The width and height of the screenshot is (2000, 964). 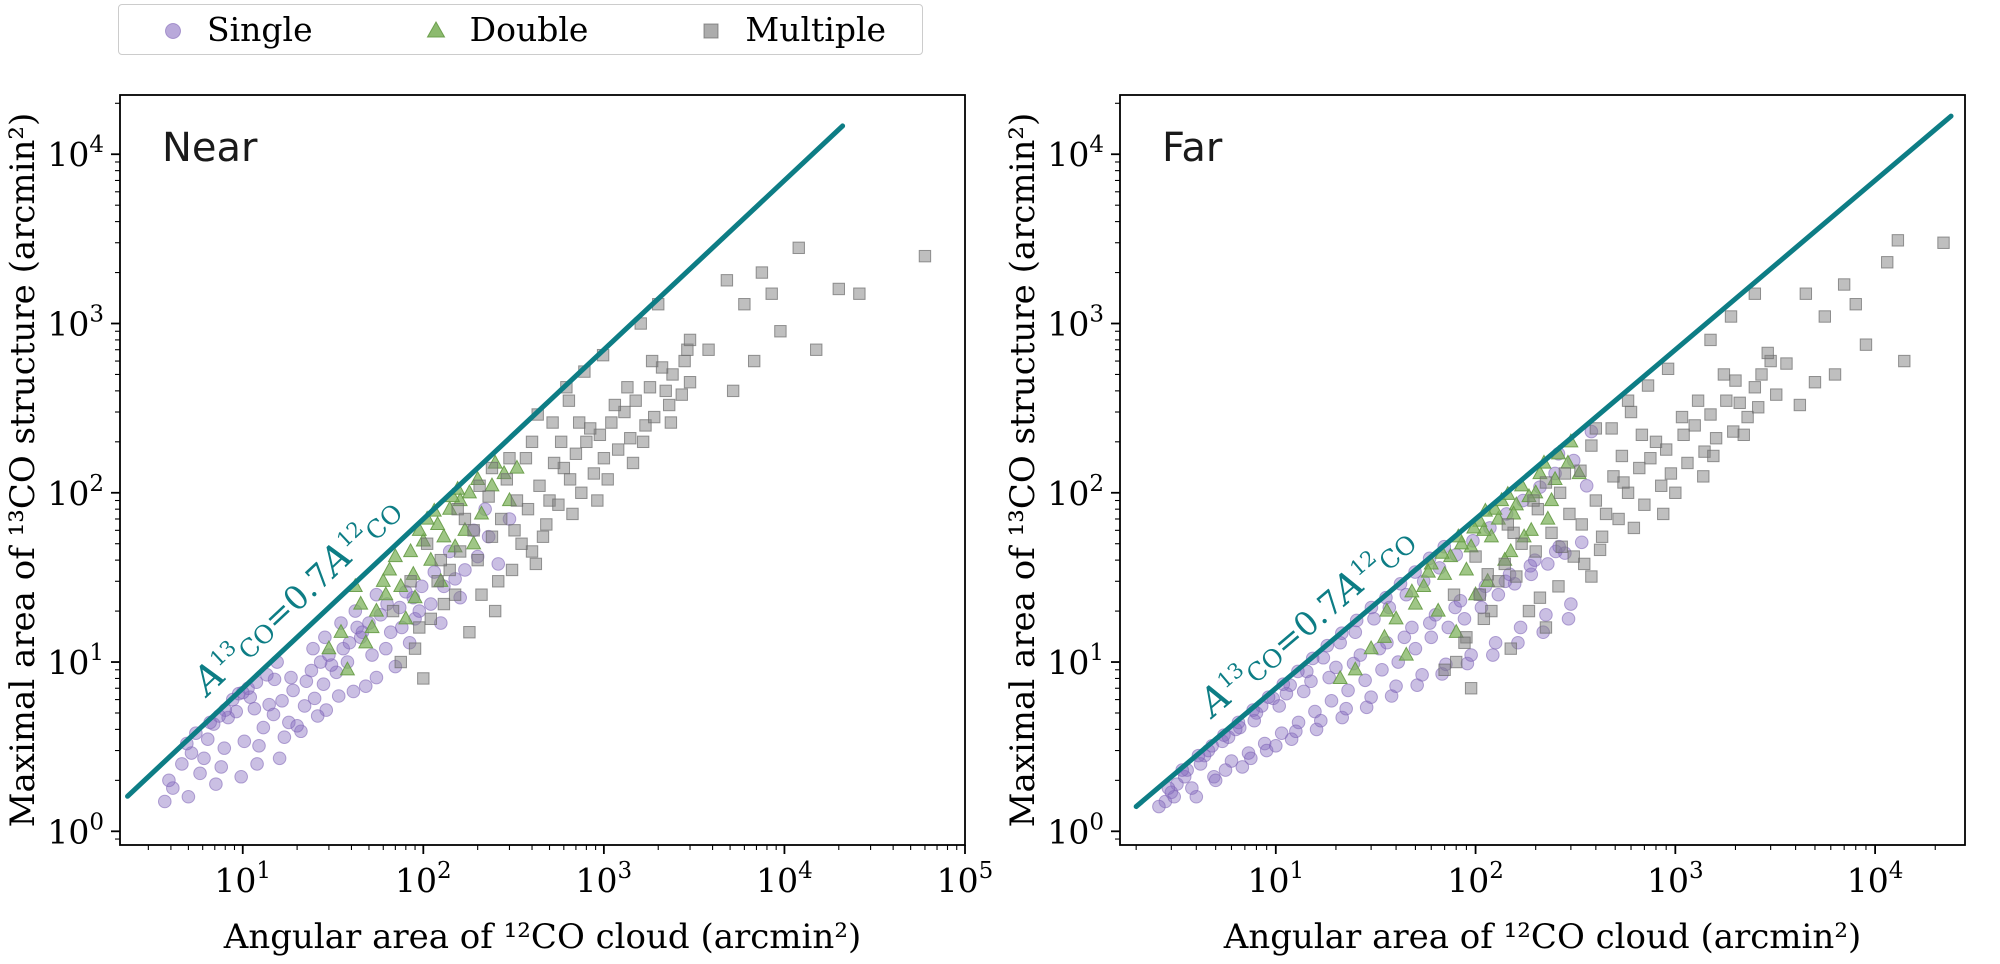 I want to click on legend-item-label: Double, so click(x=529, y=29).